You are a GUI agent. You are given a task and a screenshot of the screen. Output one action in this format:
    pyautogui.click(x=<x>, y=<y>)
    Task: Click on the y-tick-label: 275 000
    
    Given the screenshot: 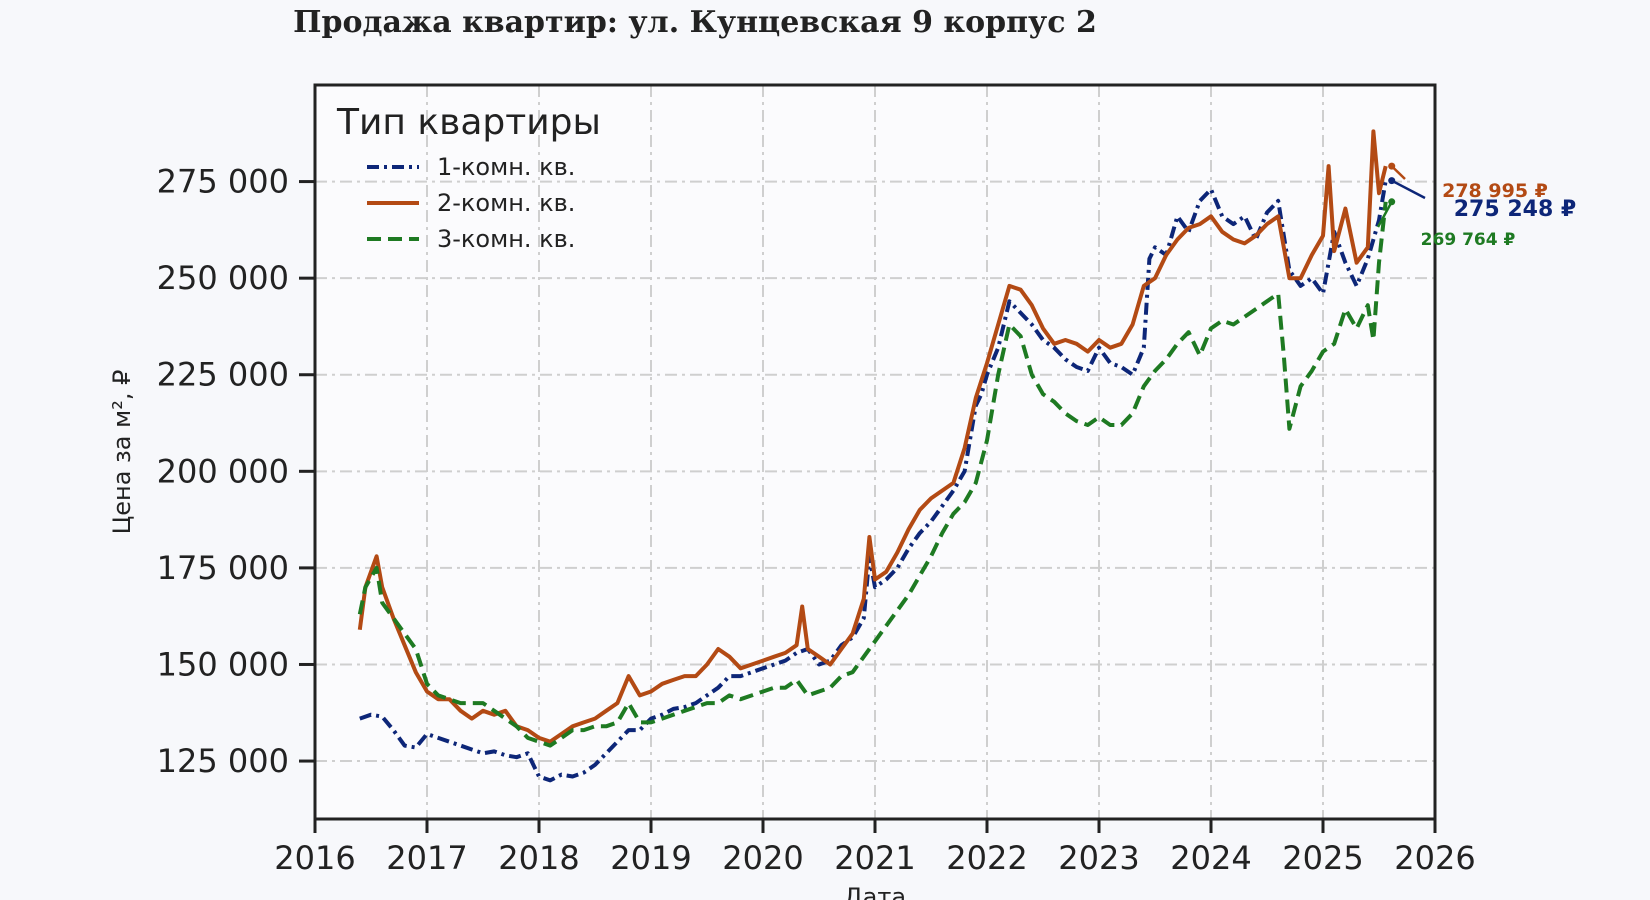 What is the action you would take?
    pyautogui.click(x=223, y=182)
    